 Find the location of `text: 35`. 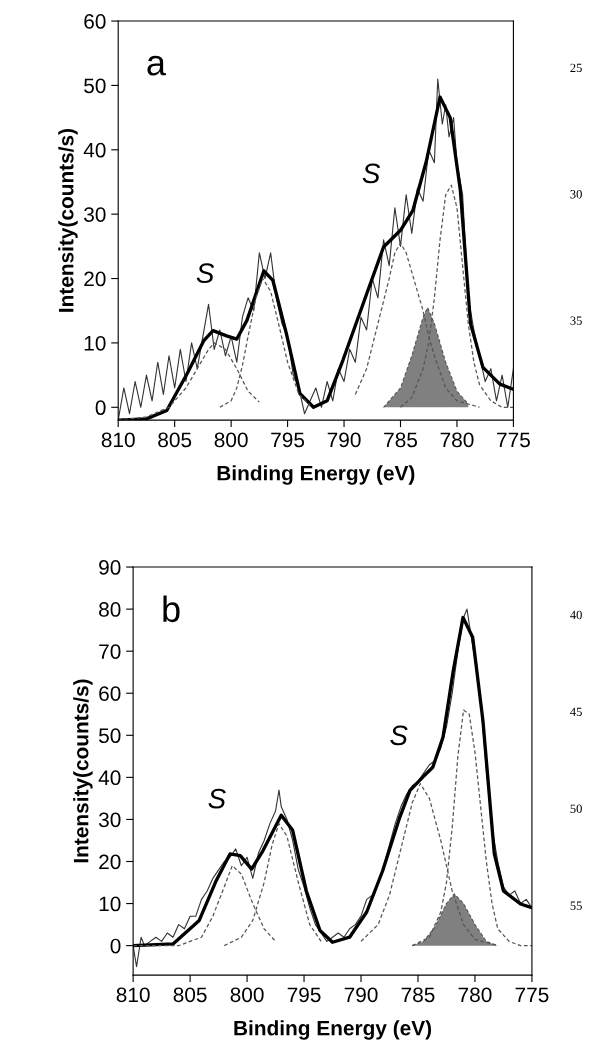

text: 35 is located at coordinates (576, 320).